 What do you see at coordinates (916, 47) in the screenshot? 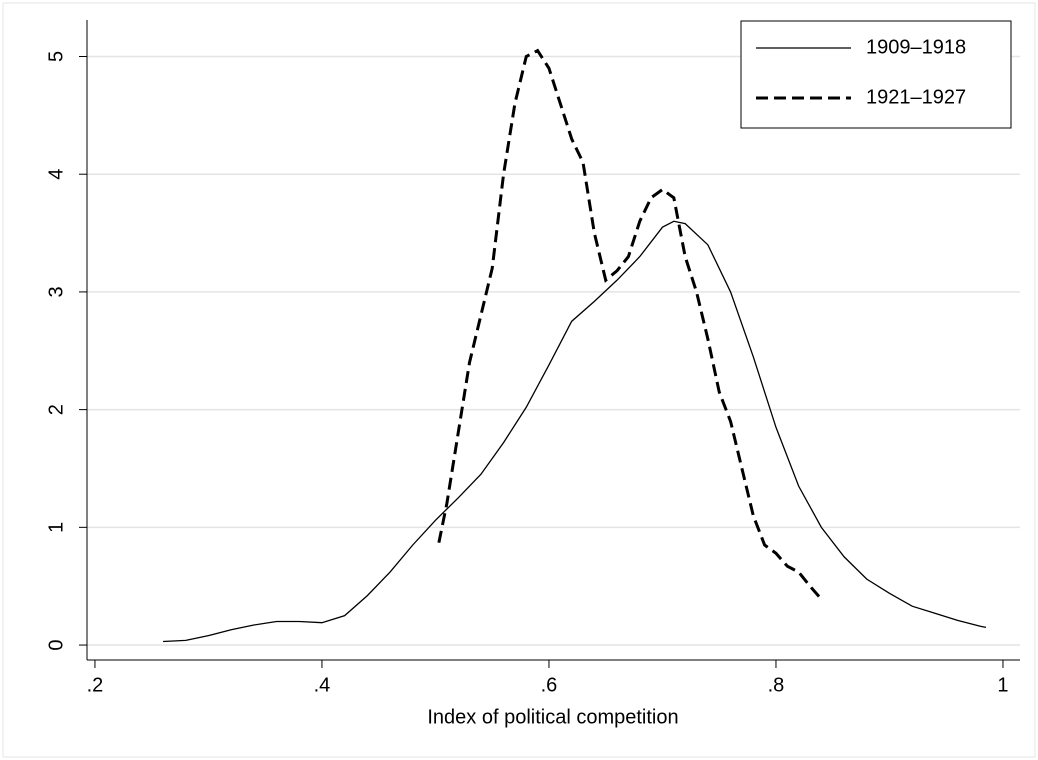
I see `legend-label: 1909–1918` at bounding box center [916, 47].